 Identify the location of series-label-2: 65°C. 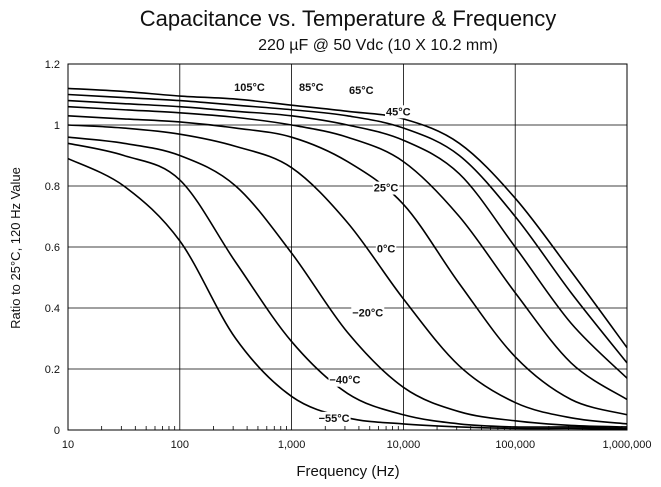
(361, 91).